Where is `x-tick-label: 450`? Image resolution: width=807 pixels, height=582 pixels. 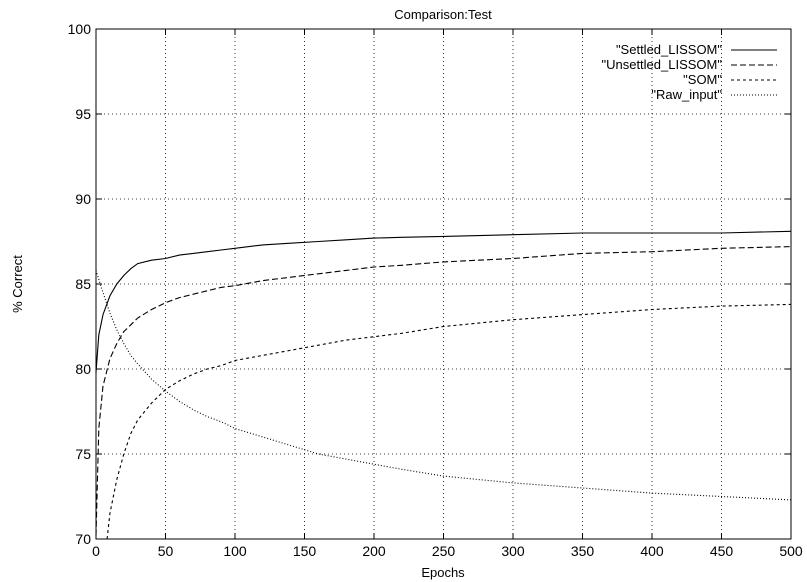
x-tick-label: 450 is located at coordinates (722, 551).